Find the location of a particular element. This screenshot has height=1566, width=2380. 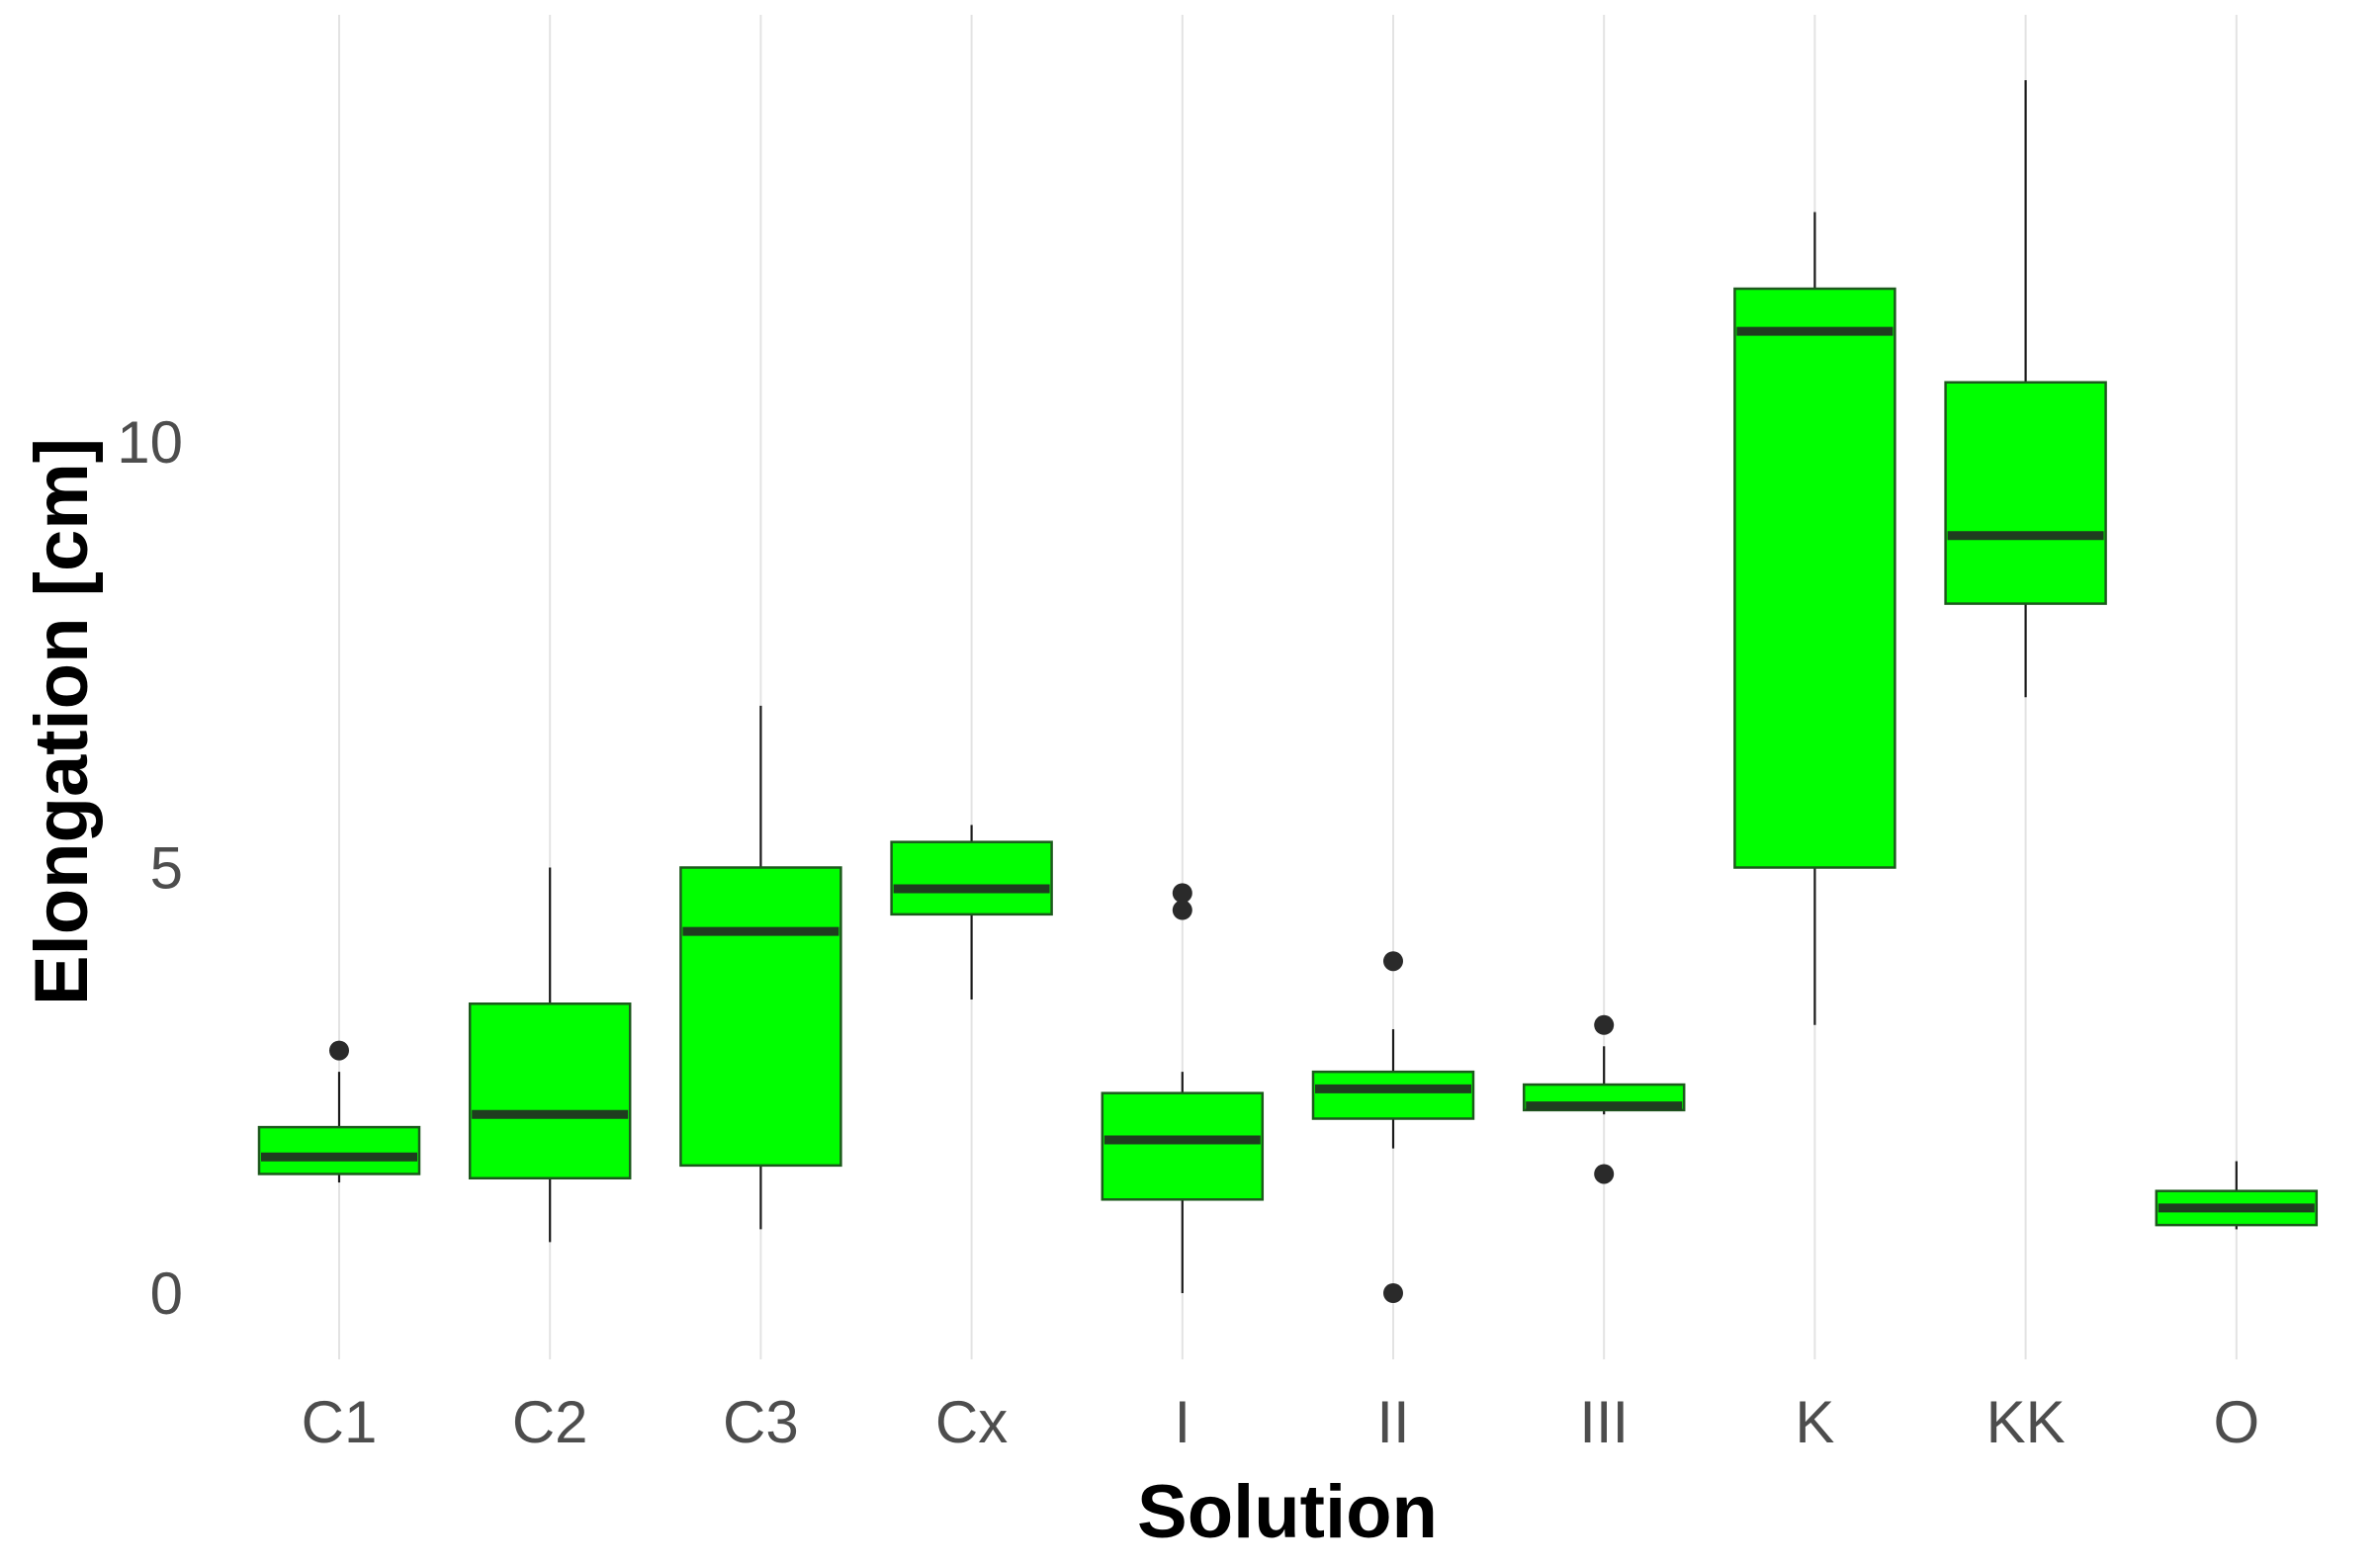

x-tick-labels: C1 C2 C3 Cx I II III K KK O is located at coordinates (1280, 1422).